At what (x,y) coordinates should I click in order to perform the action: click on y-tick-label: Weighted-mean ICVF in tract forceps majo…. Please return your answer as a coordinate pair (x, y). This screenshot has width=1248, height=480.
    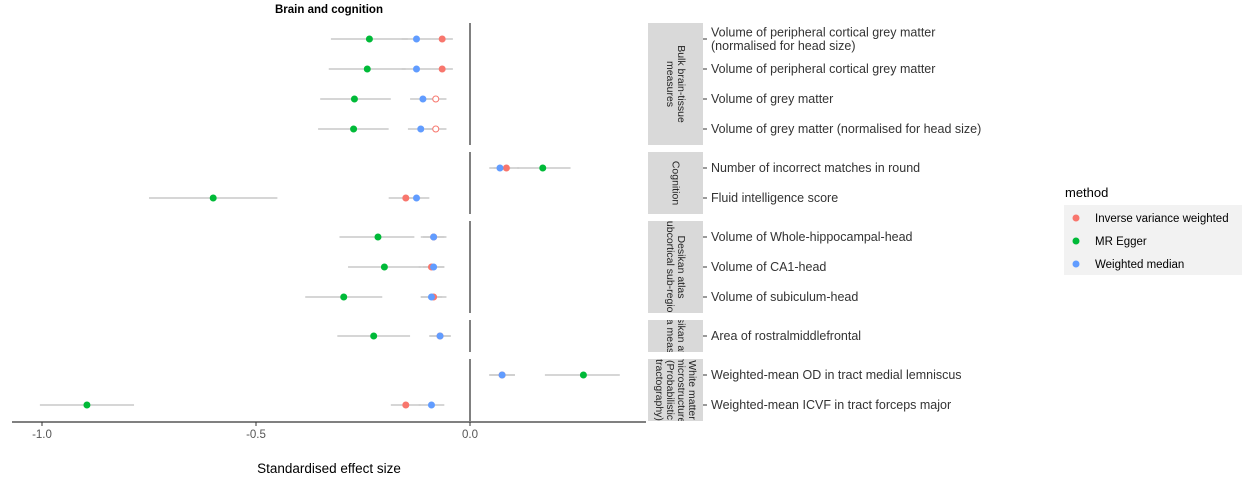
    Looking at the image, I should click on (831, 405).